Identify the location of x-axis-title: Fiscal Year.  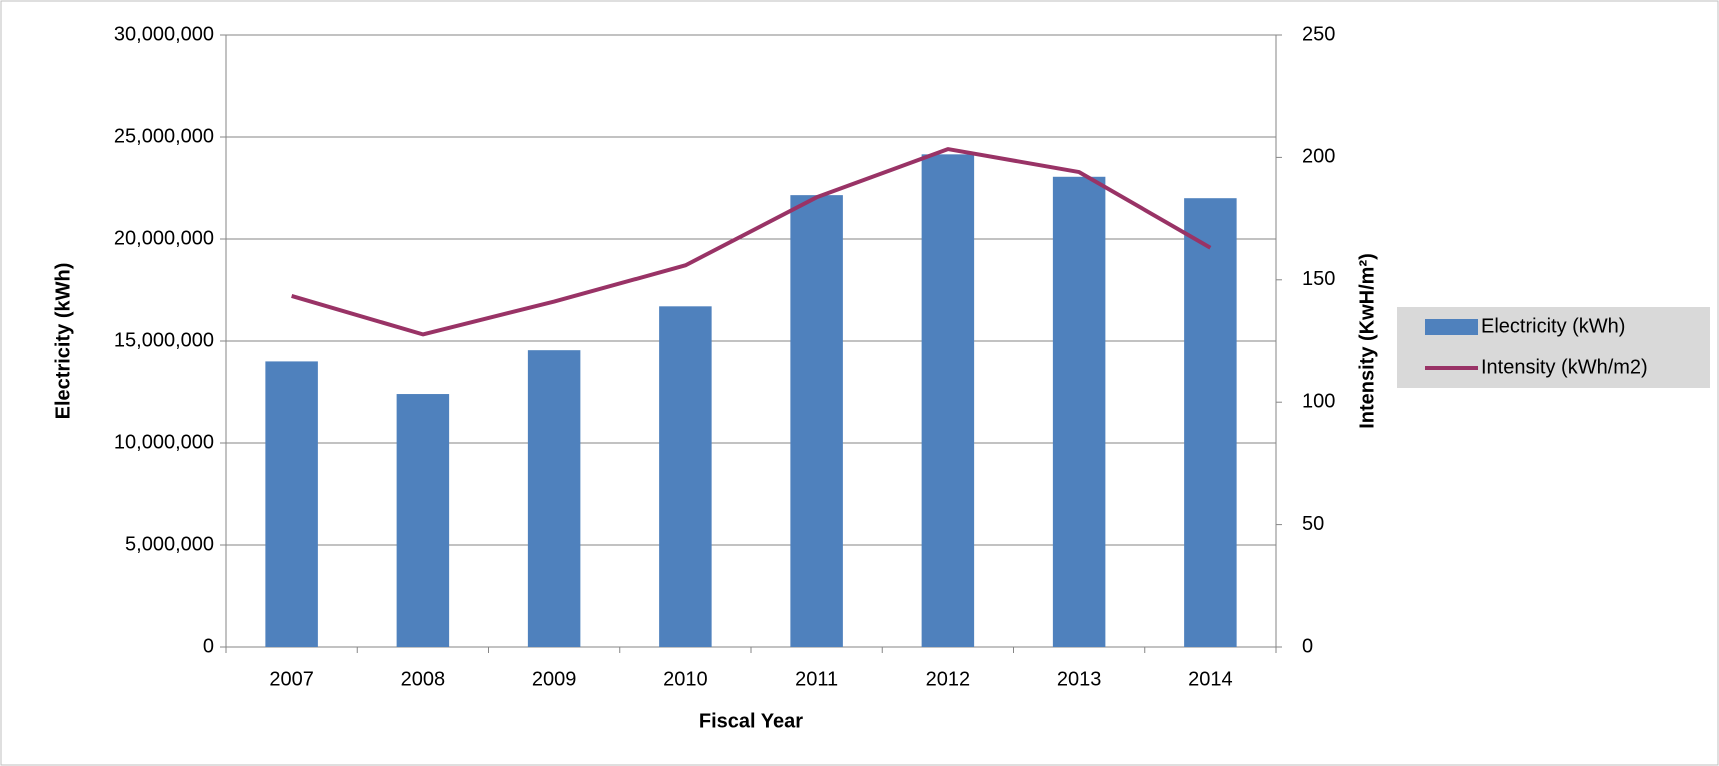
(751, 721).